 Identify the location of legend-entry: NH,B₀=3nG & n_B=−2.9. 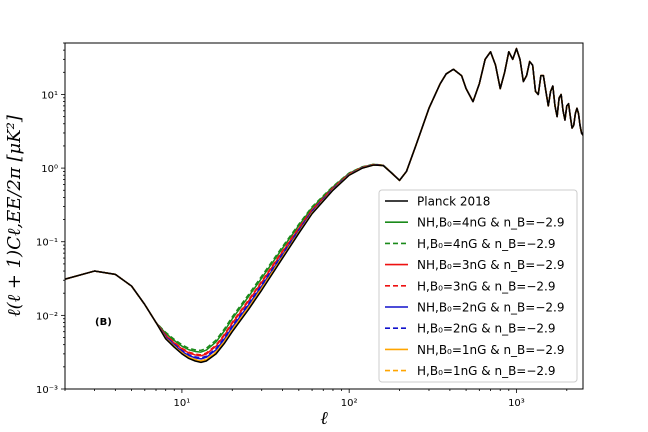
(490, 265).